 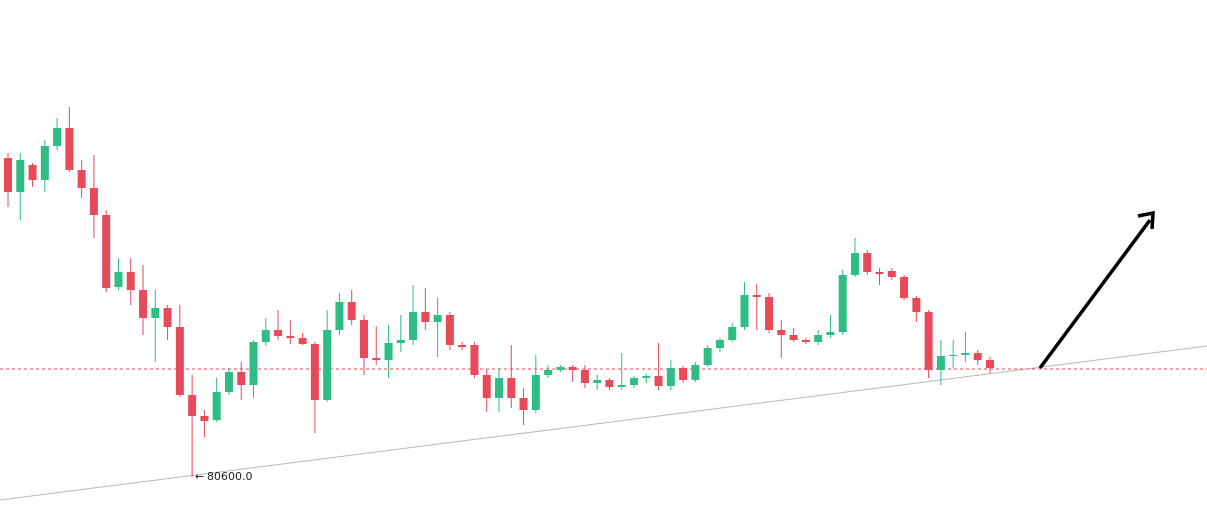 I want to click on low-label: 80600.0, so click(x=230, y=476).